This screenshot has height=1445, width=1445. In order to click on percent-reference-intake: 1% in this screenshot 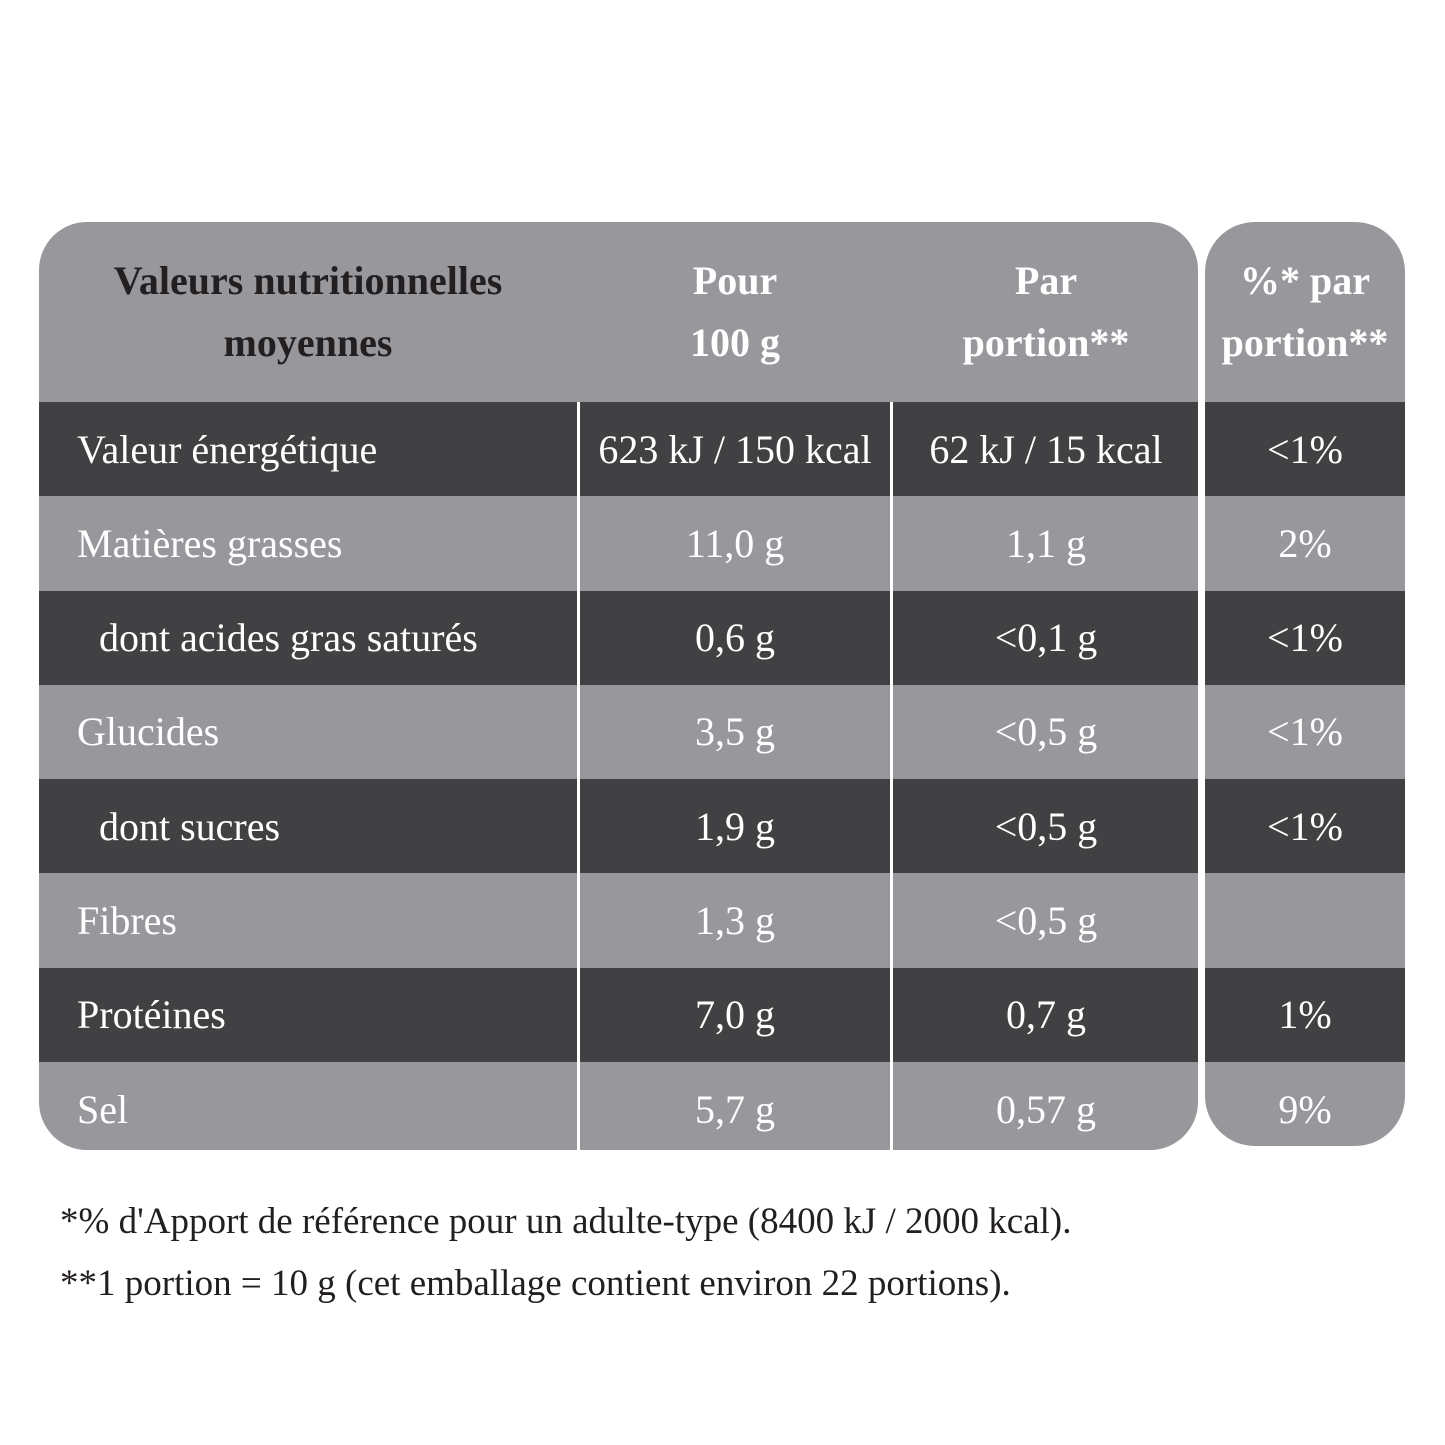, I will do `click(1305, 1015)`.